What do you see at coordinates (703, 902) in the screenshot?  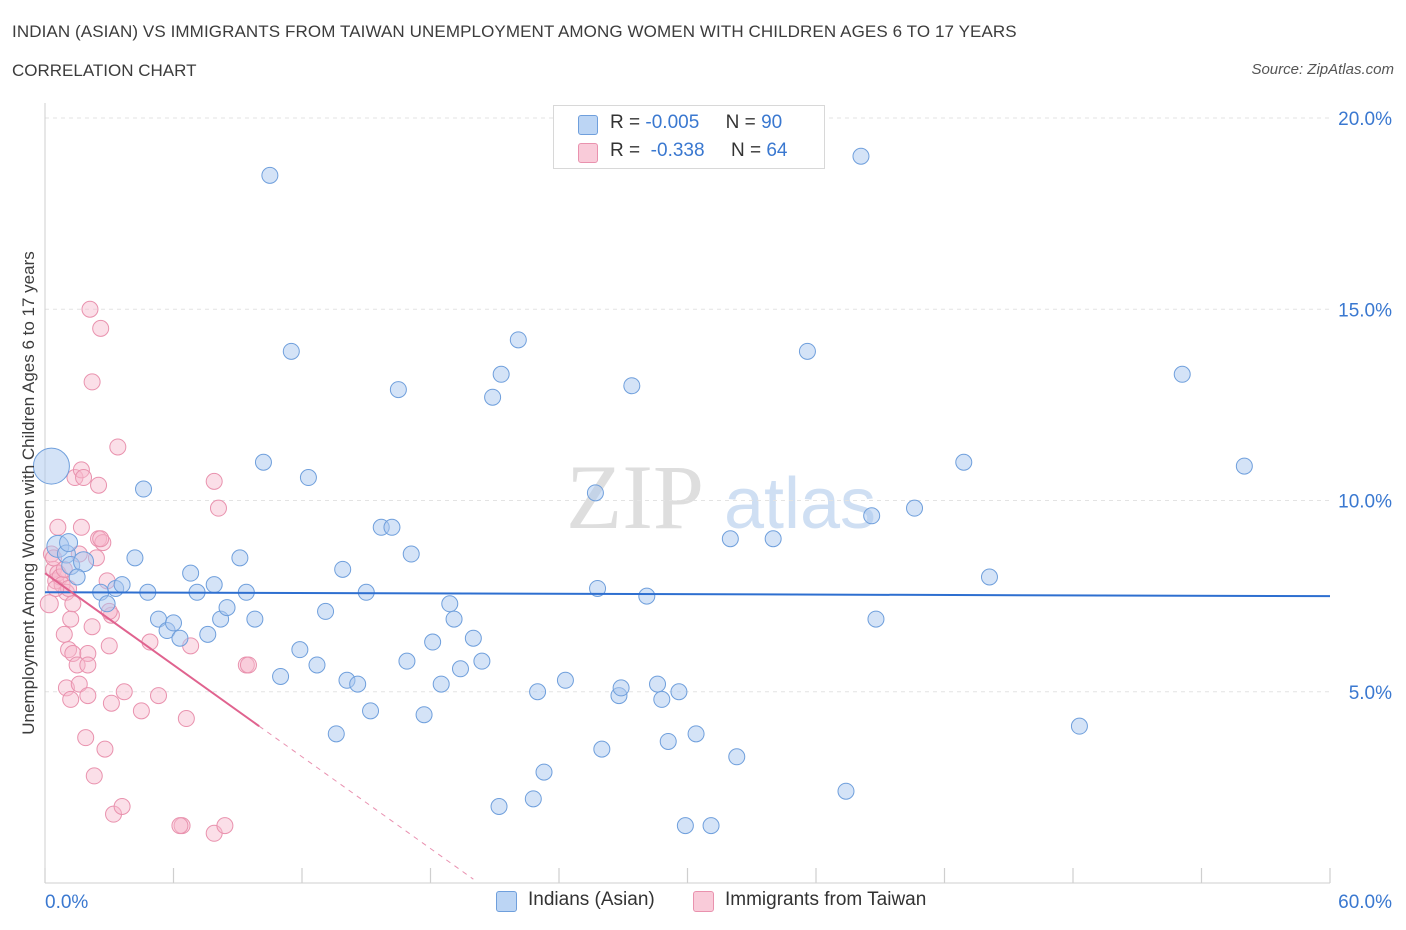 I see `series-legend: Indians (Asian) Immigrants from Taiwan` at bounding box center [703, 902].